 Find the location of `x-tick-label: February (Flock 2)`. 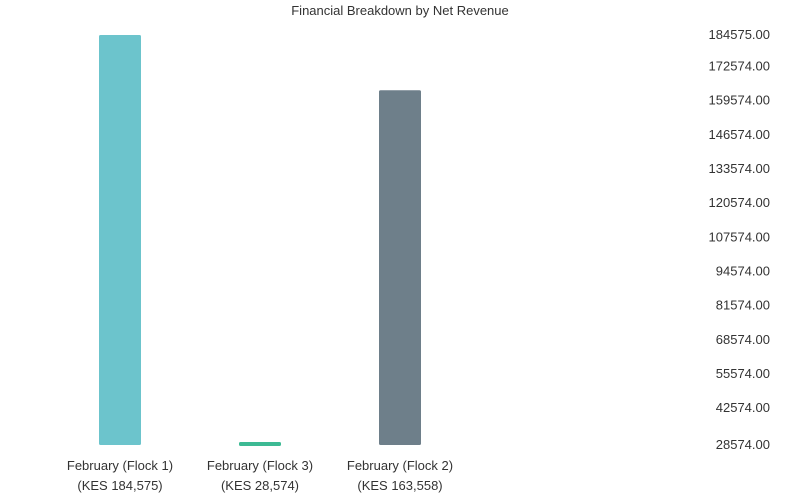

x-tick-label: February (Flock 2) is located at coordinates (400, 465).